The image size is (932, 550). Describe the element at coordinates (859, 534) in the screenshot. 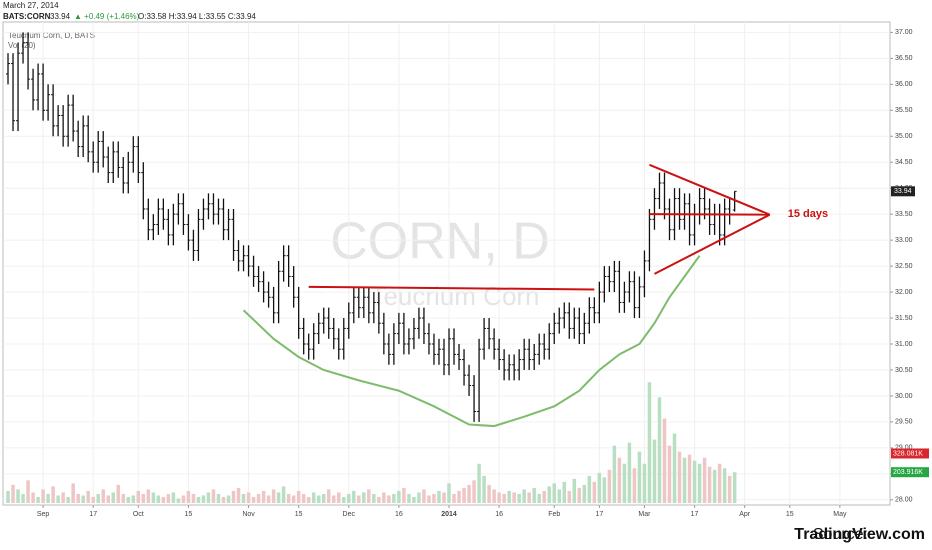

I see `source-name: TradingView.com` at that location.